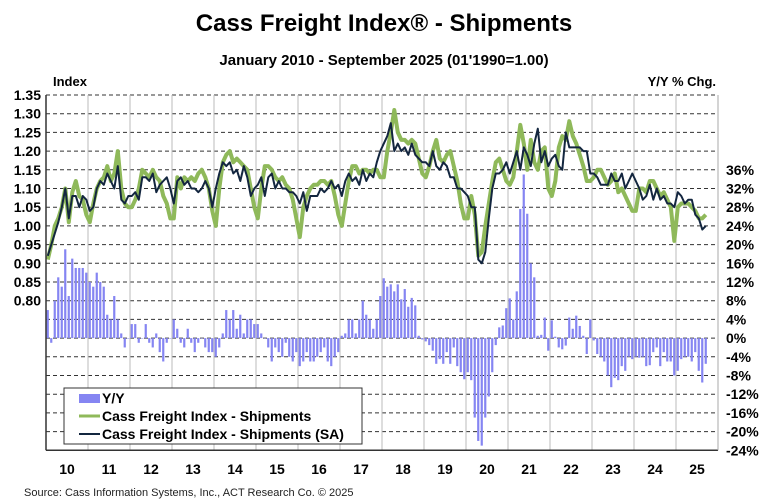 This screenshot has height=504, width=769. I want to click on legend-box, so click(213, 416).